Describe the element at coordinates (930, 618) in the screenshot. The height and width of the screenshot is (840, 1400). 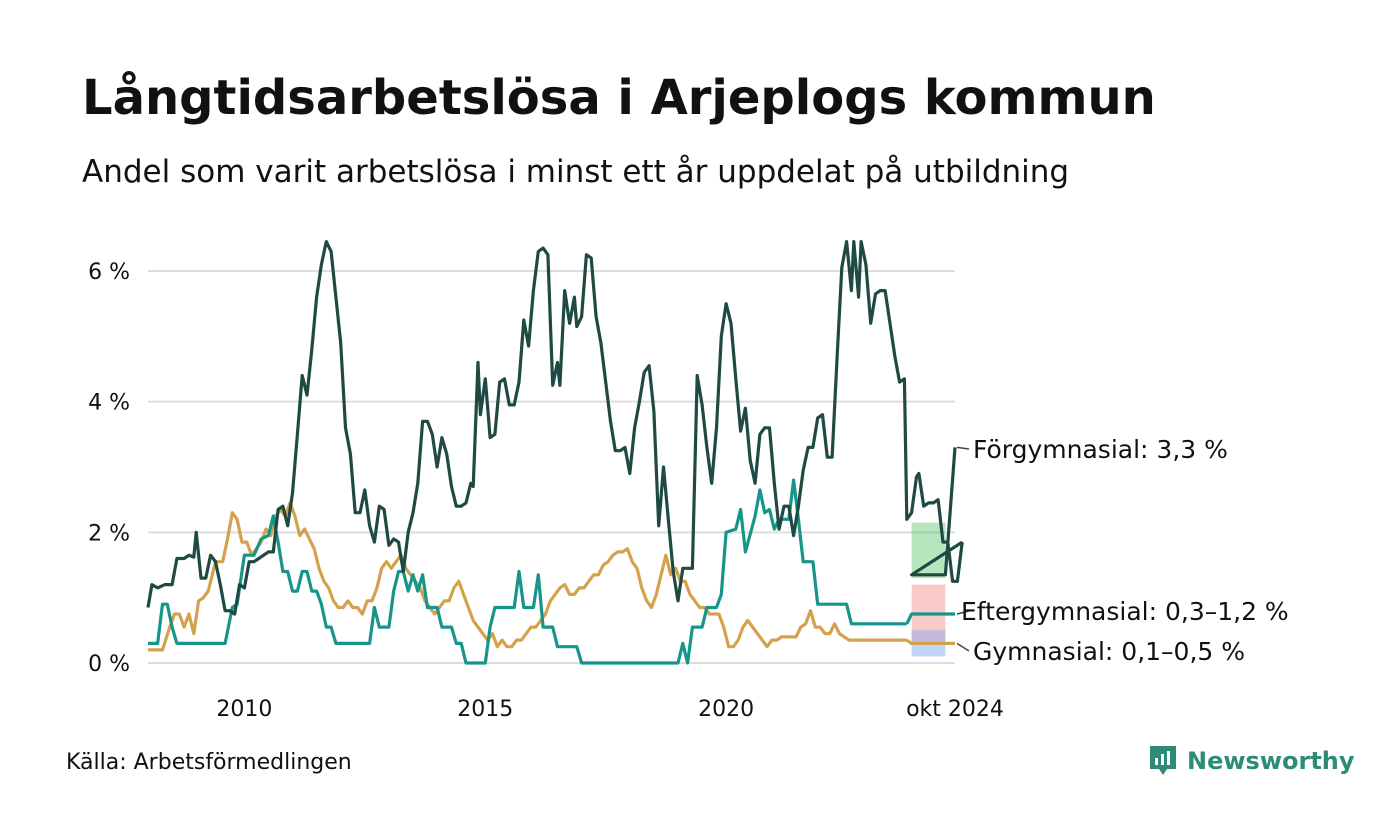
I see `series-projection-eftergymnasial` at that location.